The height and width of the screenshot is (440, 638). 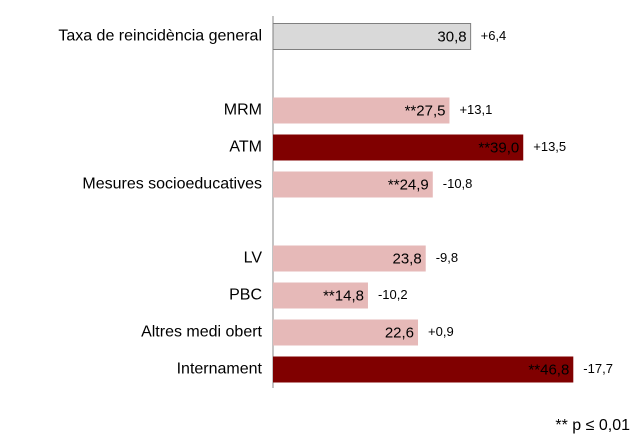 What do you see at coordinates (425, 110) in the screenshot?
I see `value-label: **27,5` at bounding box center [425, 110].